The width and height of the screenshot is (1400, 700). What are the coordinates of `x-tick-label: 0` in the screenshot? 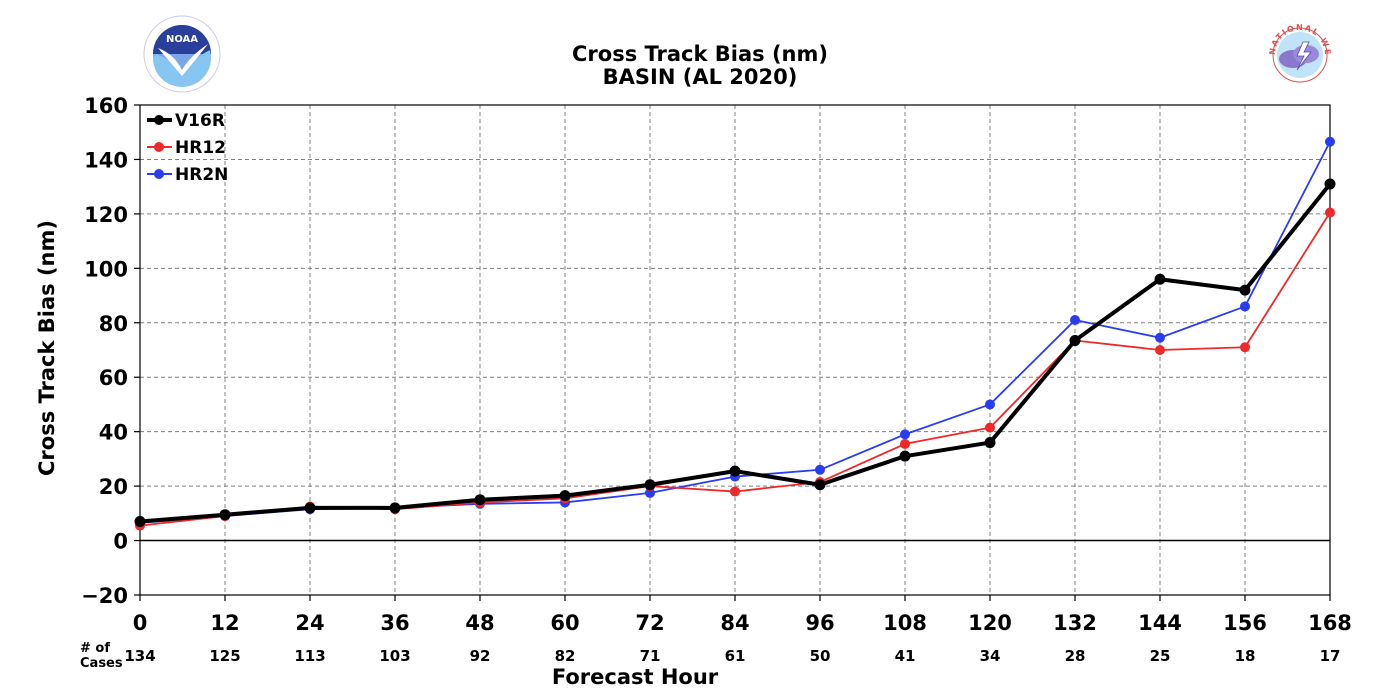 It's located at (140, 623).